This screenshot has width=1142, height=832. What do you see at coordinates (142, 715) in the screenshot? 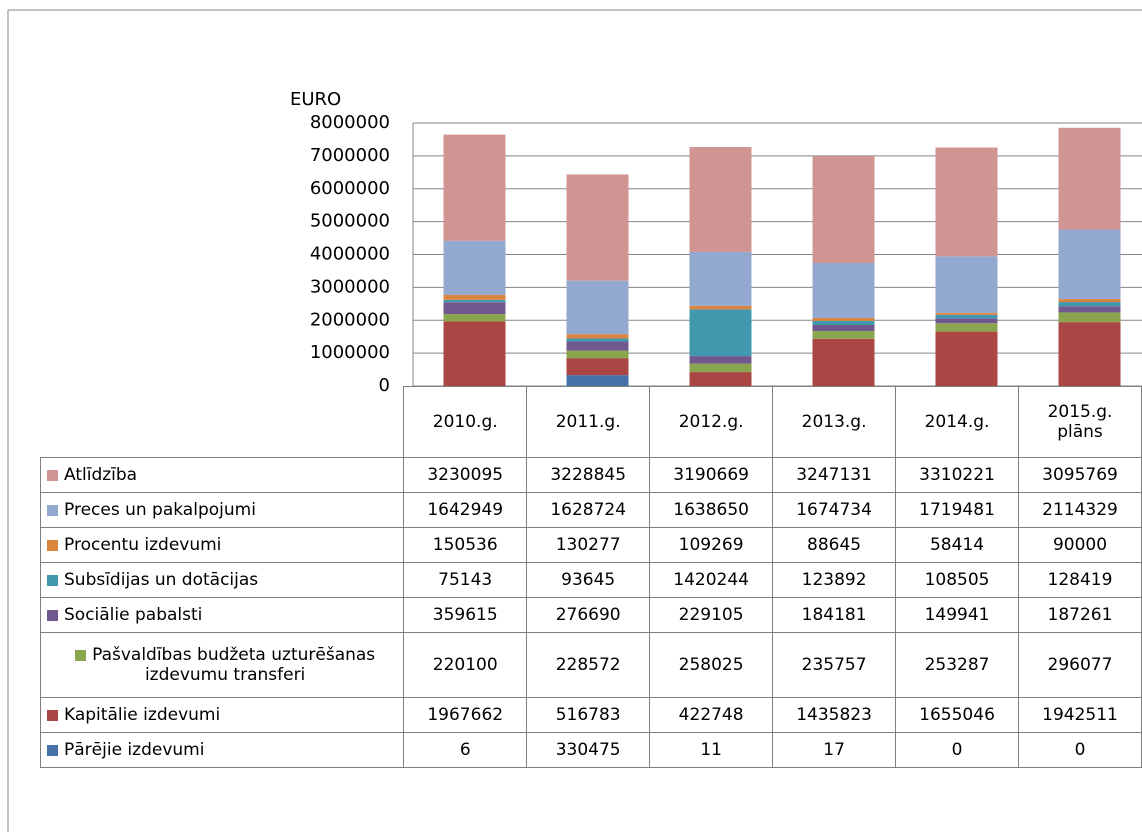
I see `legend-label: Kapitālie izdevumi` at bounding box center [142, 715].